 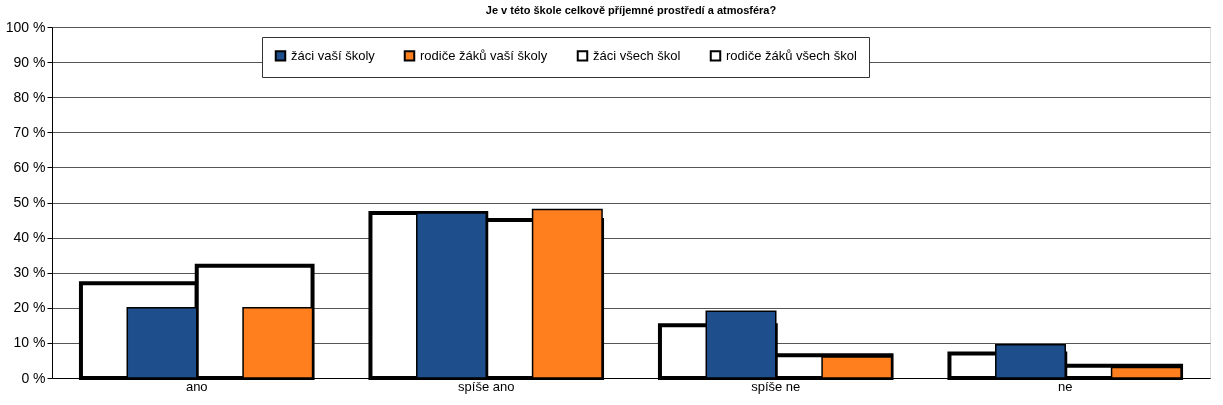 What do you see at coordinates (29, 131) in the screenshot?
I see `y-tick-label: 70 %` at bounding box center [29, 131].